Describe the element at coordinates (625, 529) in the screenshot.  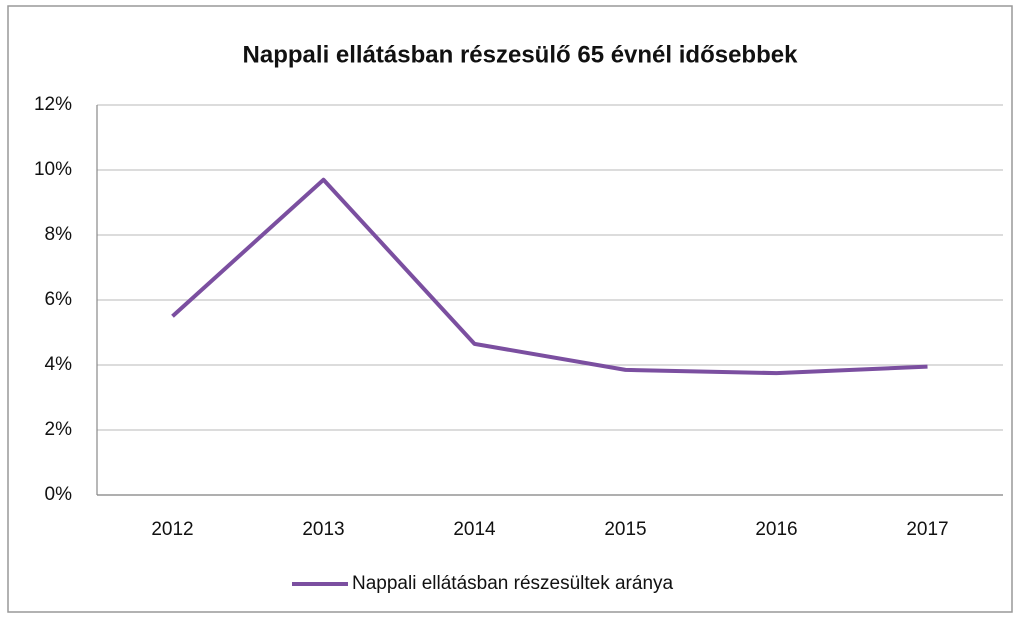
I see `x-tick-label: 2015` at that location.